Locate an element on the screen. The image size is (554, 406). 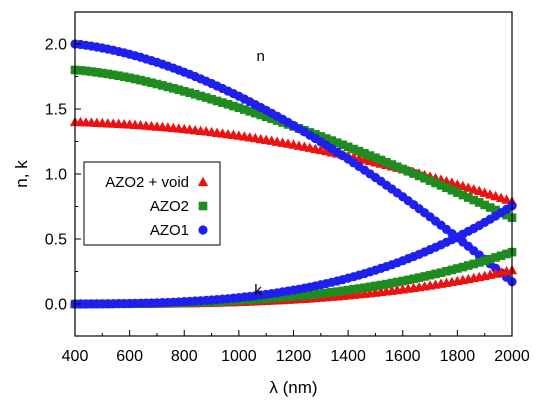
annotation-k: k is located at coordinates (258, 290).